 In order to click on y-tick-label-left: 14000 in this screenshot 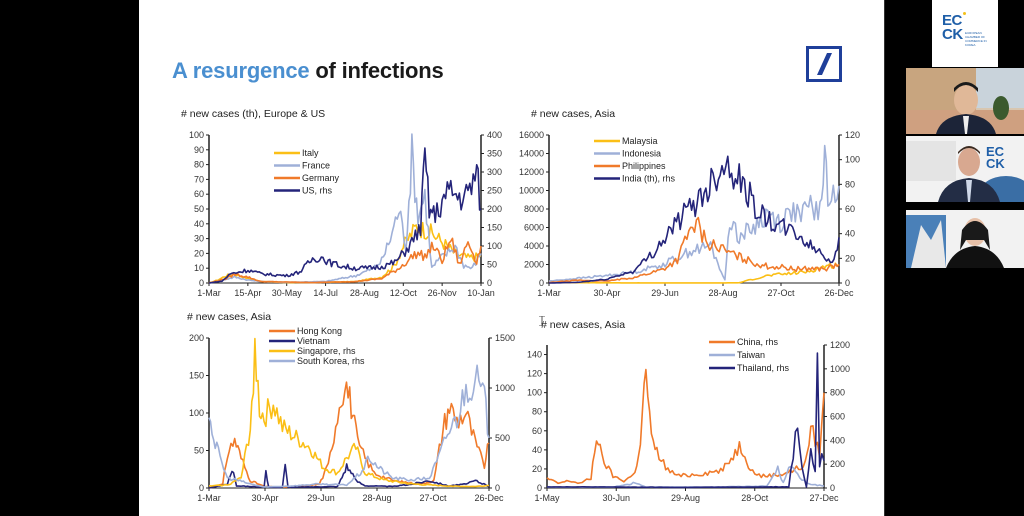, I will do `click(531, 154)`.